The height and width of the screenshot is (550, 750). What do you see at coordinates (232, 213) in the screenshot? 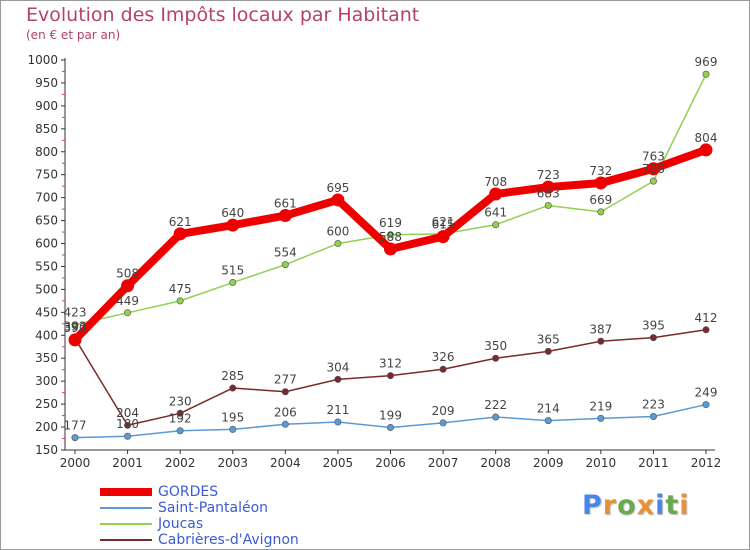
I see `data-label: 640` at bounding box center [232, 213].